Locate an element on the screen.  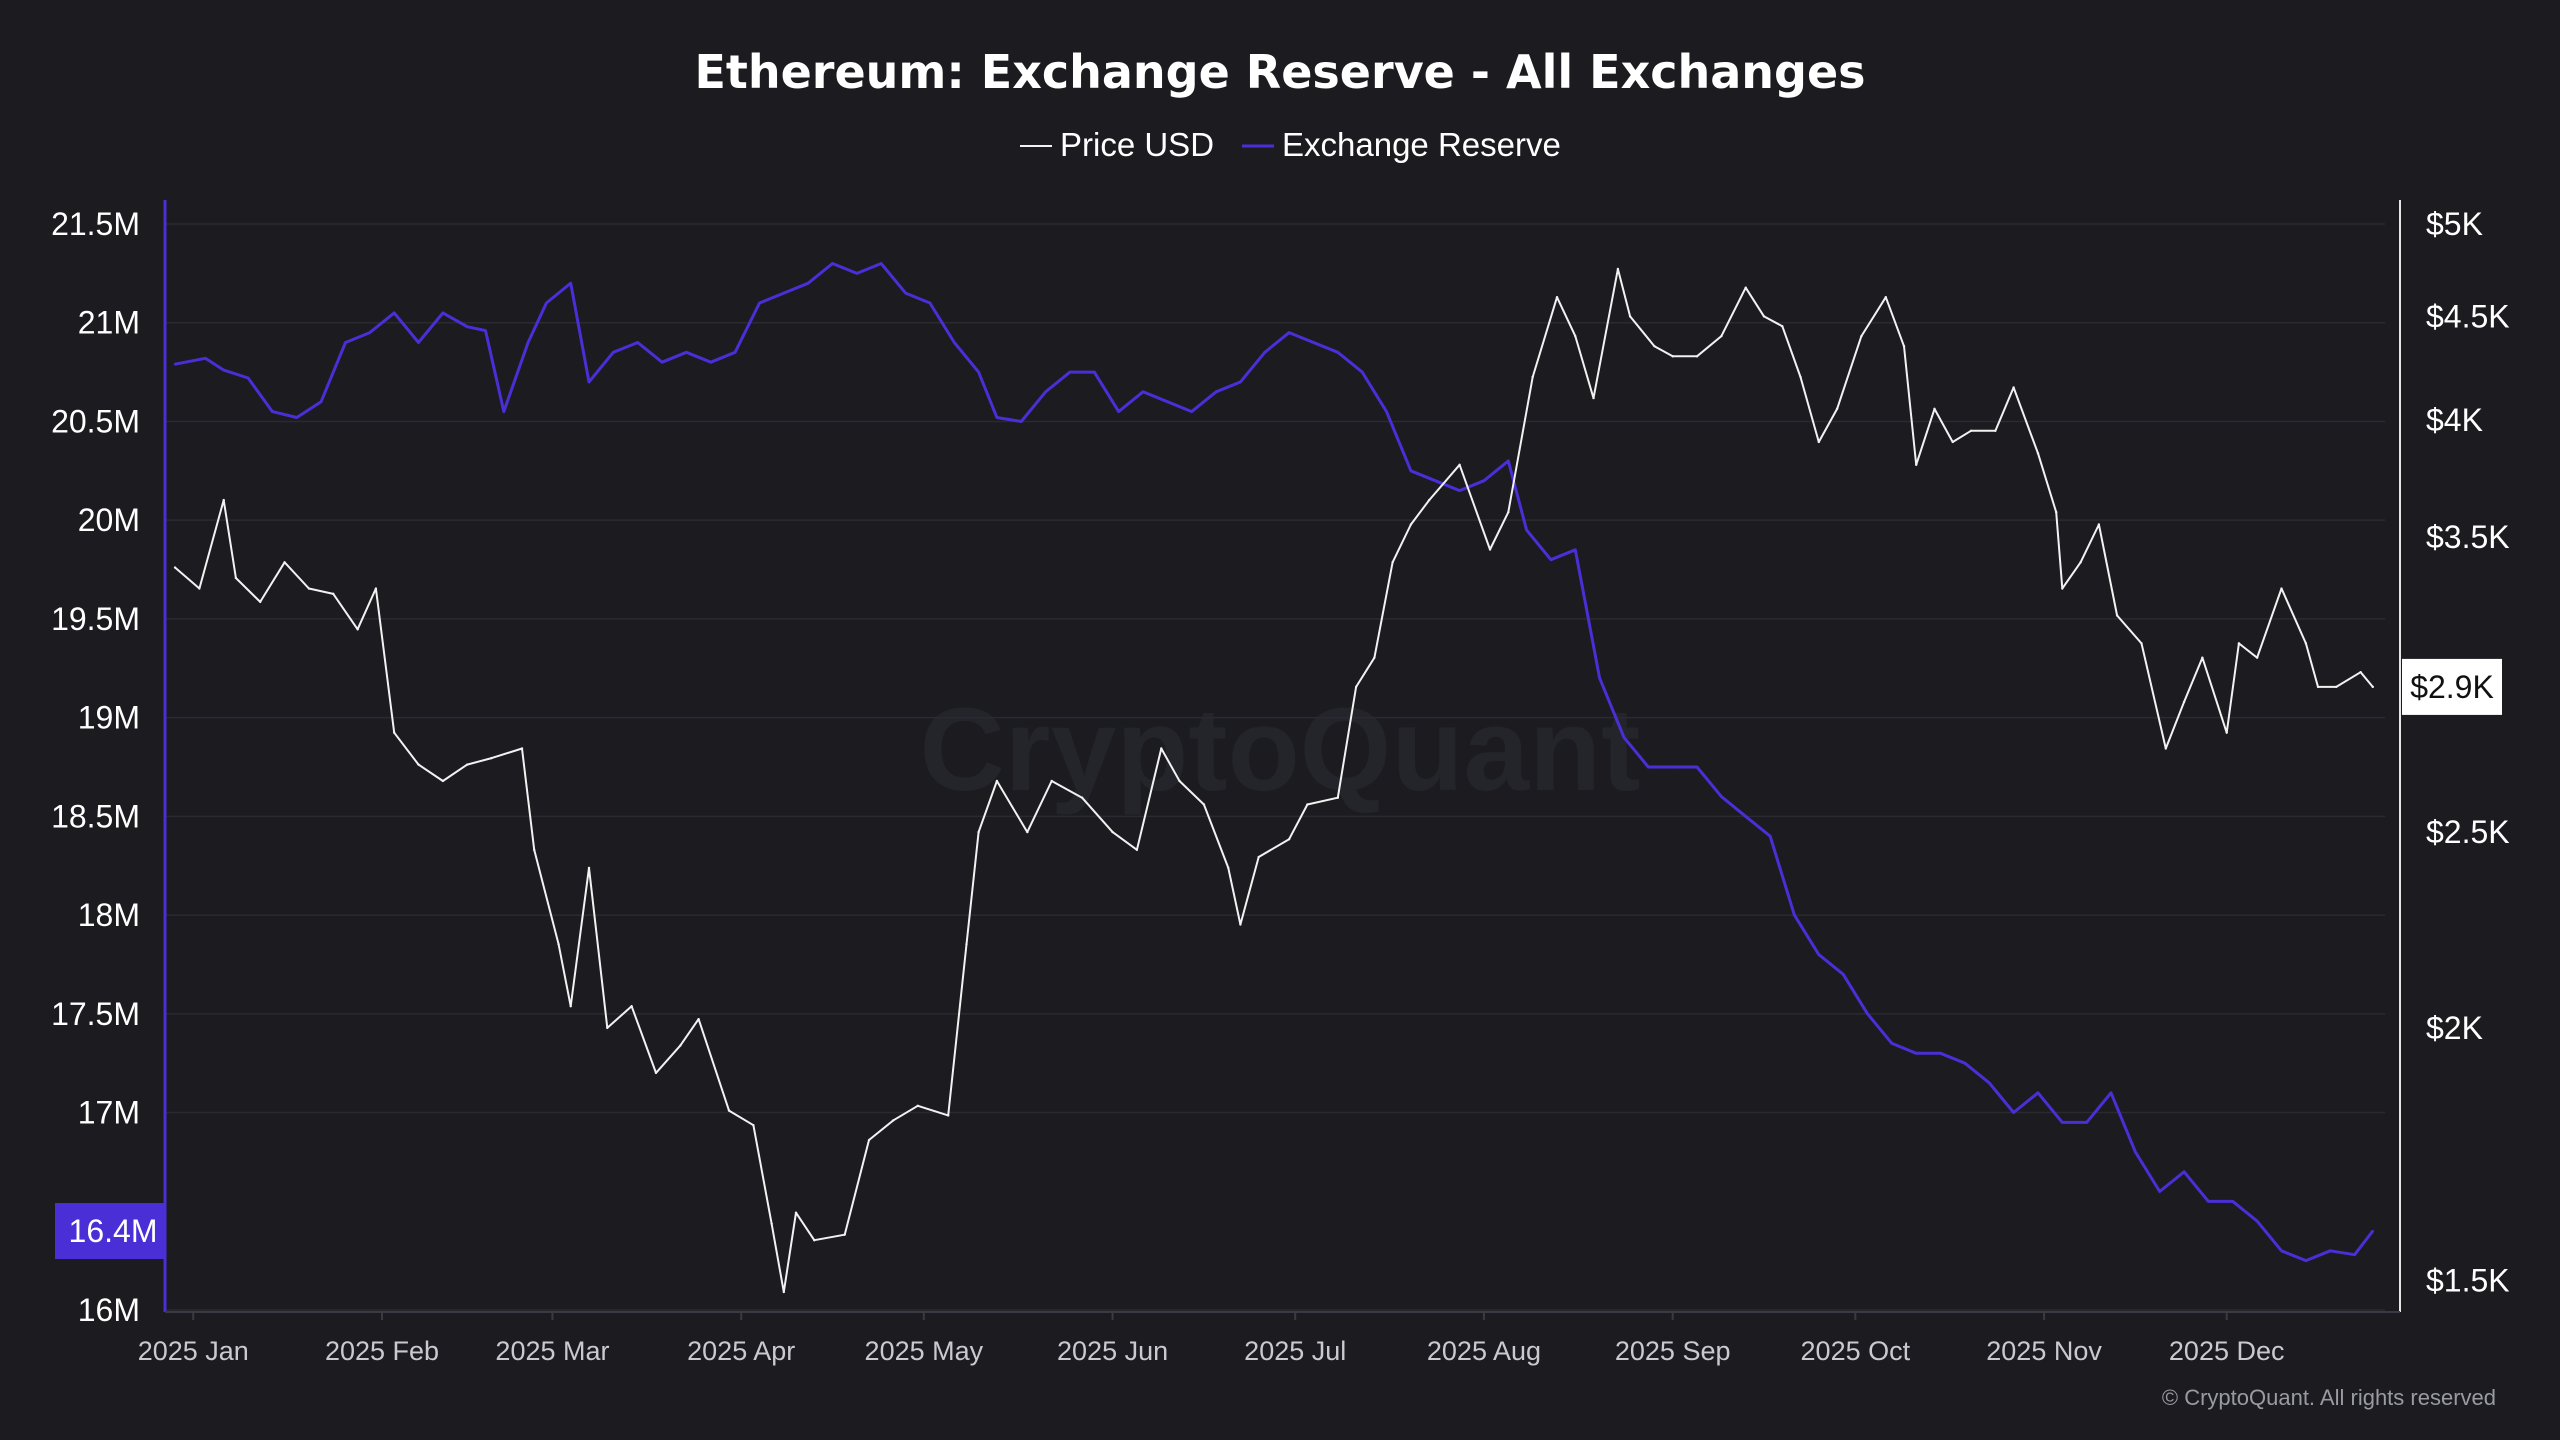
left-tick-label: 16M is located at coordinates (109, 1310).